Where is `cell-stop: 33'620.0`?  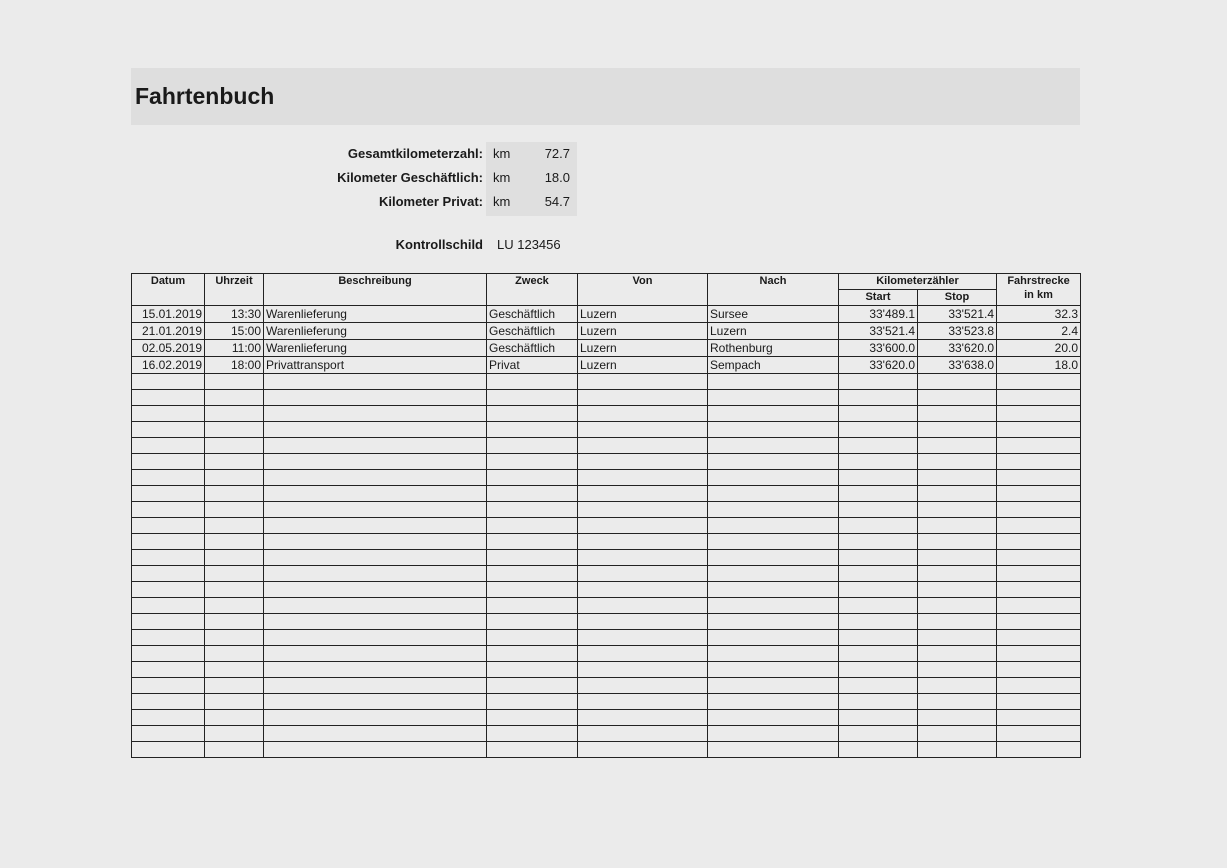
cell-stop: 33'620.0 is located at coordinates (957, 348).